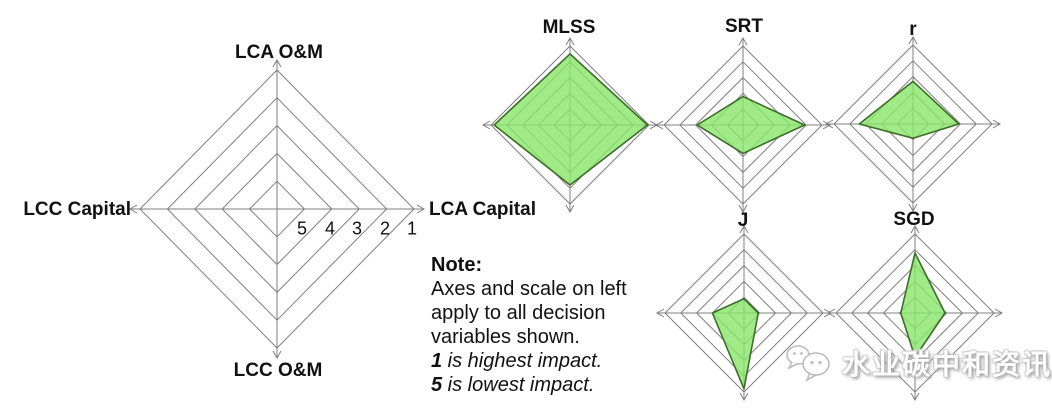 This screenshot has height=413, width=1052. I want to click on radar-j-arrowhead-top, so click(744, 229).